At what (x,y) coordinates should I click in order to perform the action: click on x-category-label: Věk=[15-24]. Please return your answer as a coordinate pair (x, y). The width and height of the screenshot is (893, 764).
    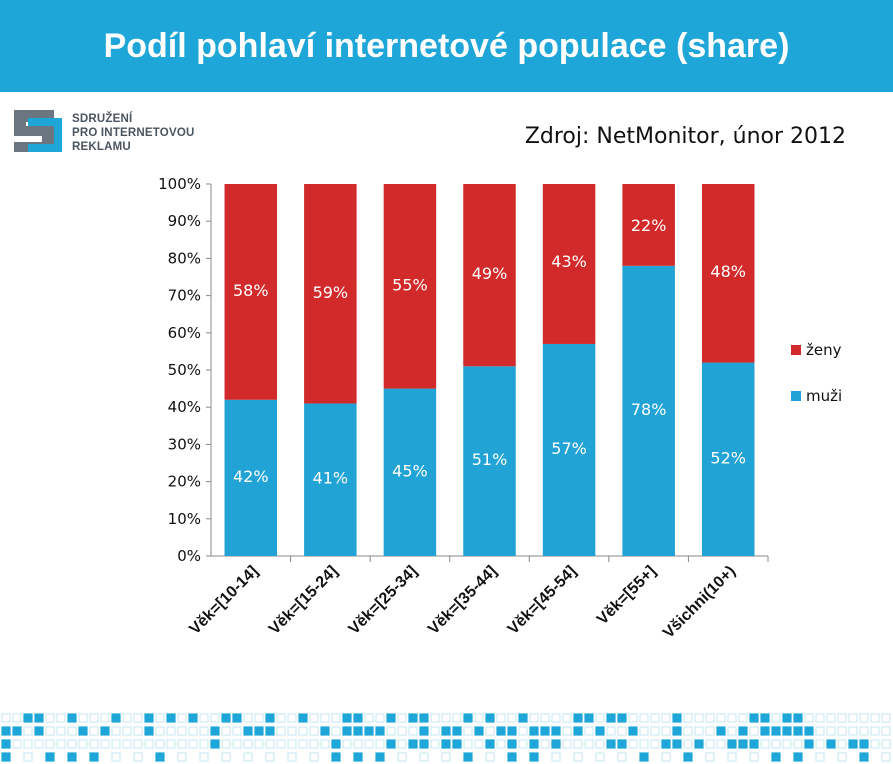
    Looking at the image, I should click on (303, 600).